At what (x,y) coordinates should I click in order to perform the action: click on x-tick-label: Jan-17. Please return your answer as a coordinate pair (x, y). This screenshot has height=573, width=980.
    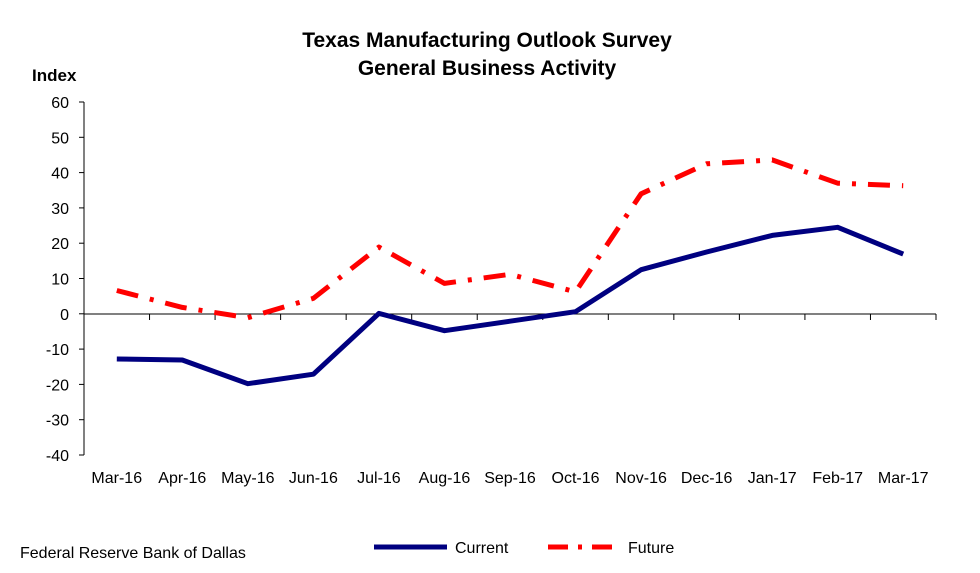
    Looking at the image, I should click on (772, 478).